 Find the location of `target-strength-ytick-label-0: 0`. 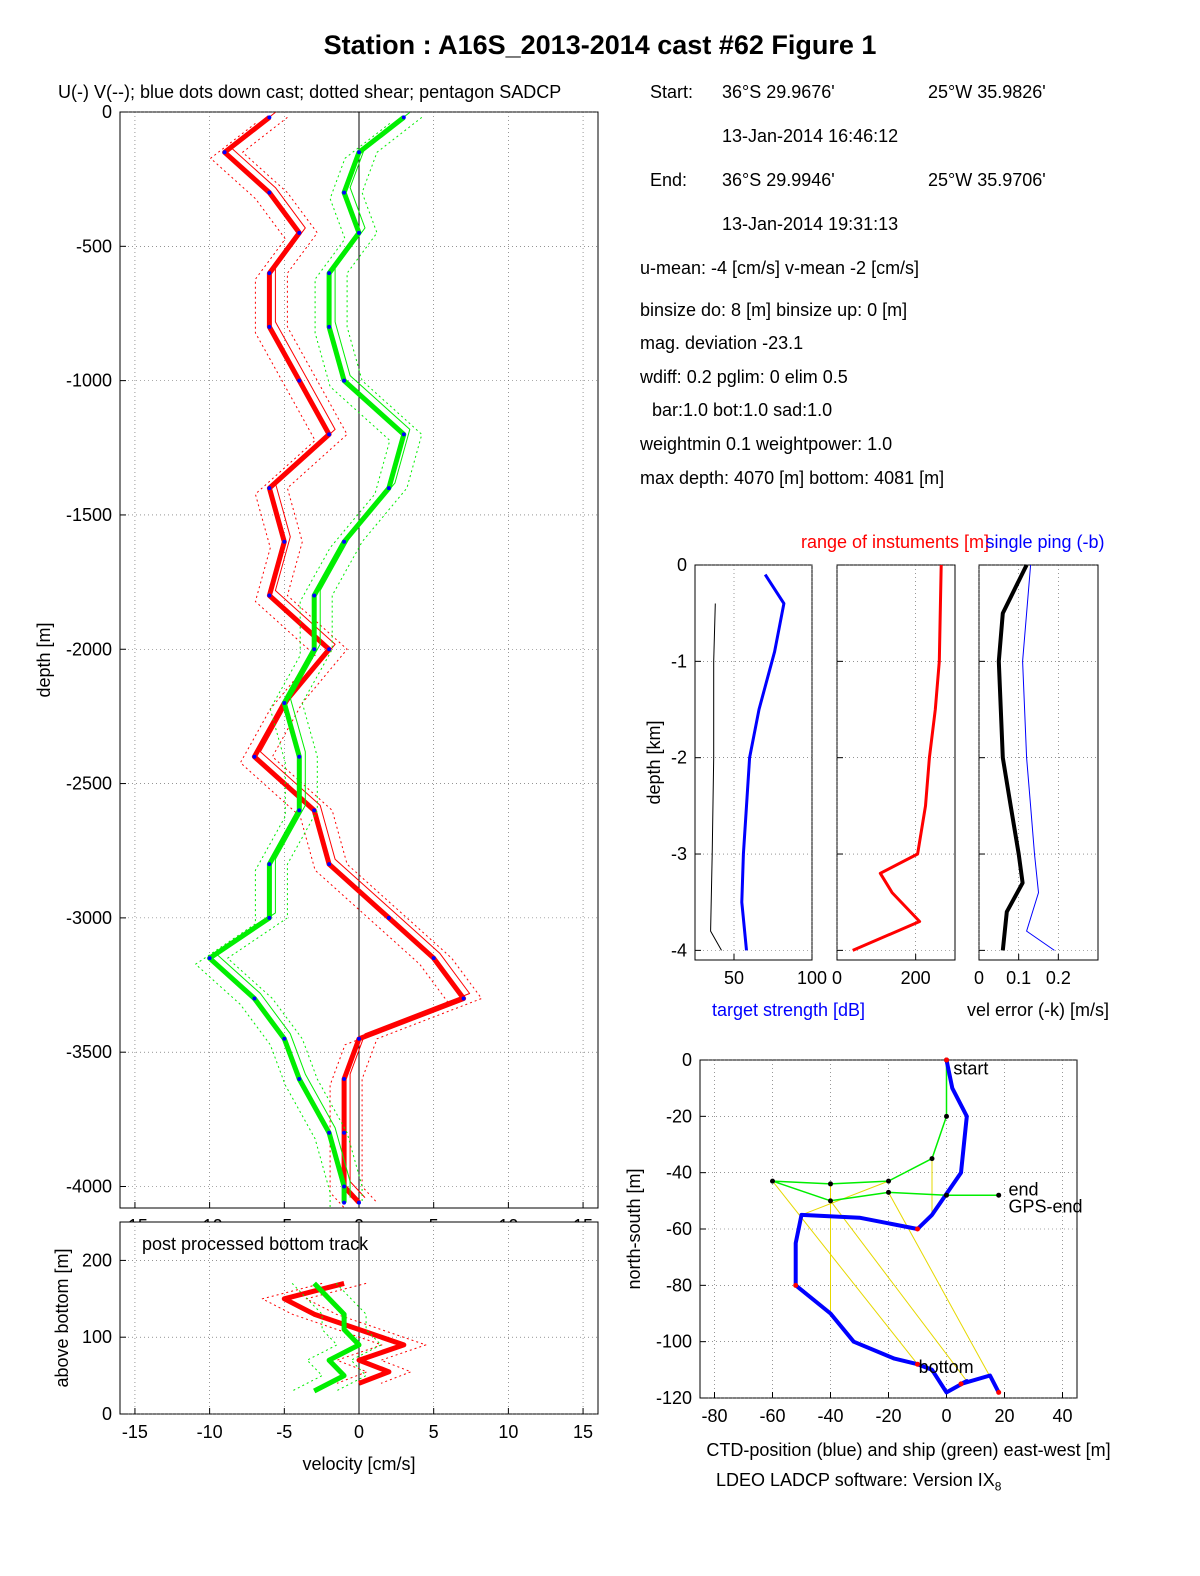

target-strength-ytick-label-0: 0 is located at coordinates (682, 565).